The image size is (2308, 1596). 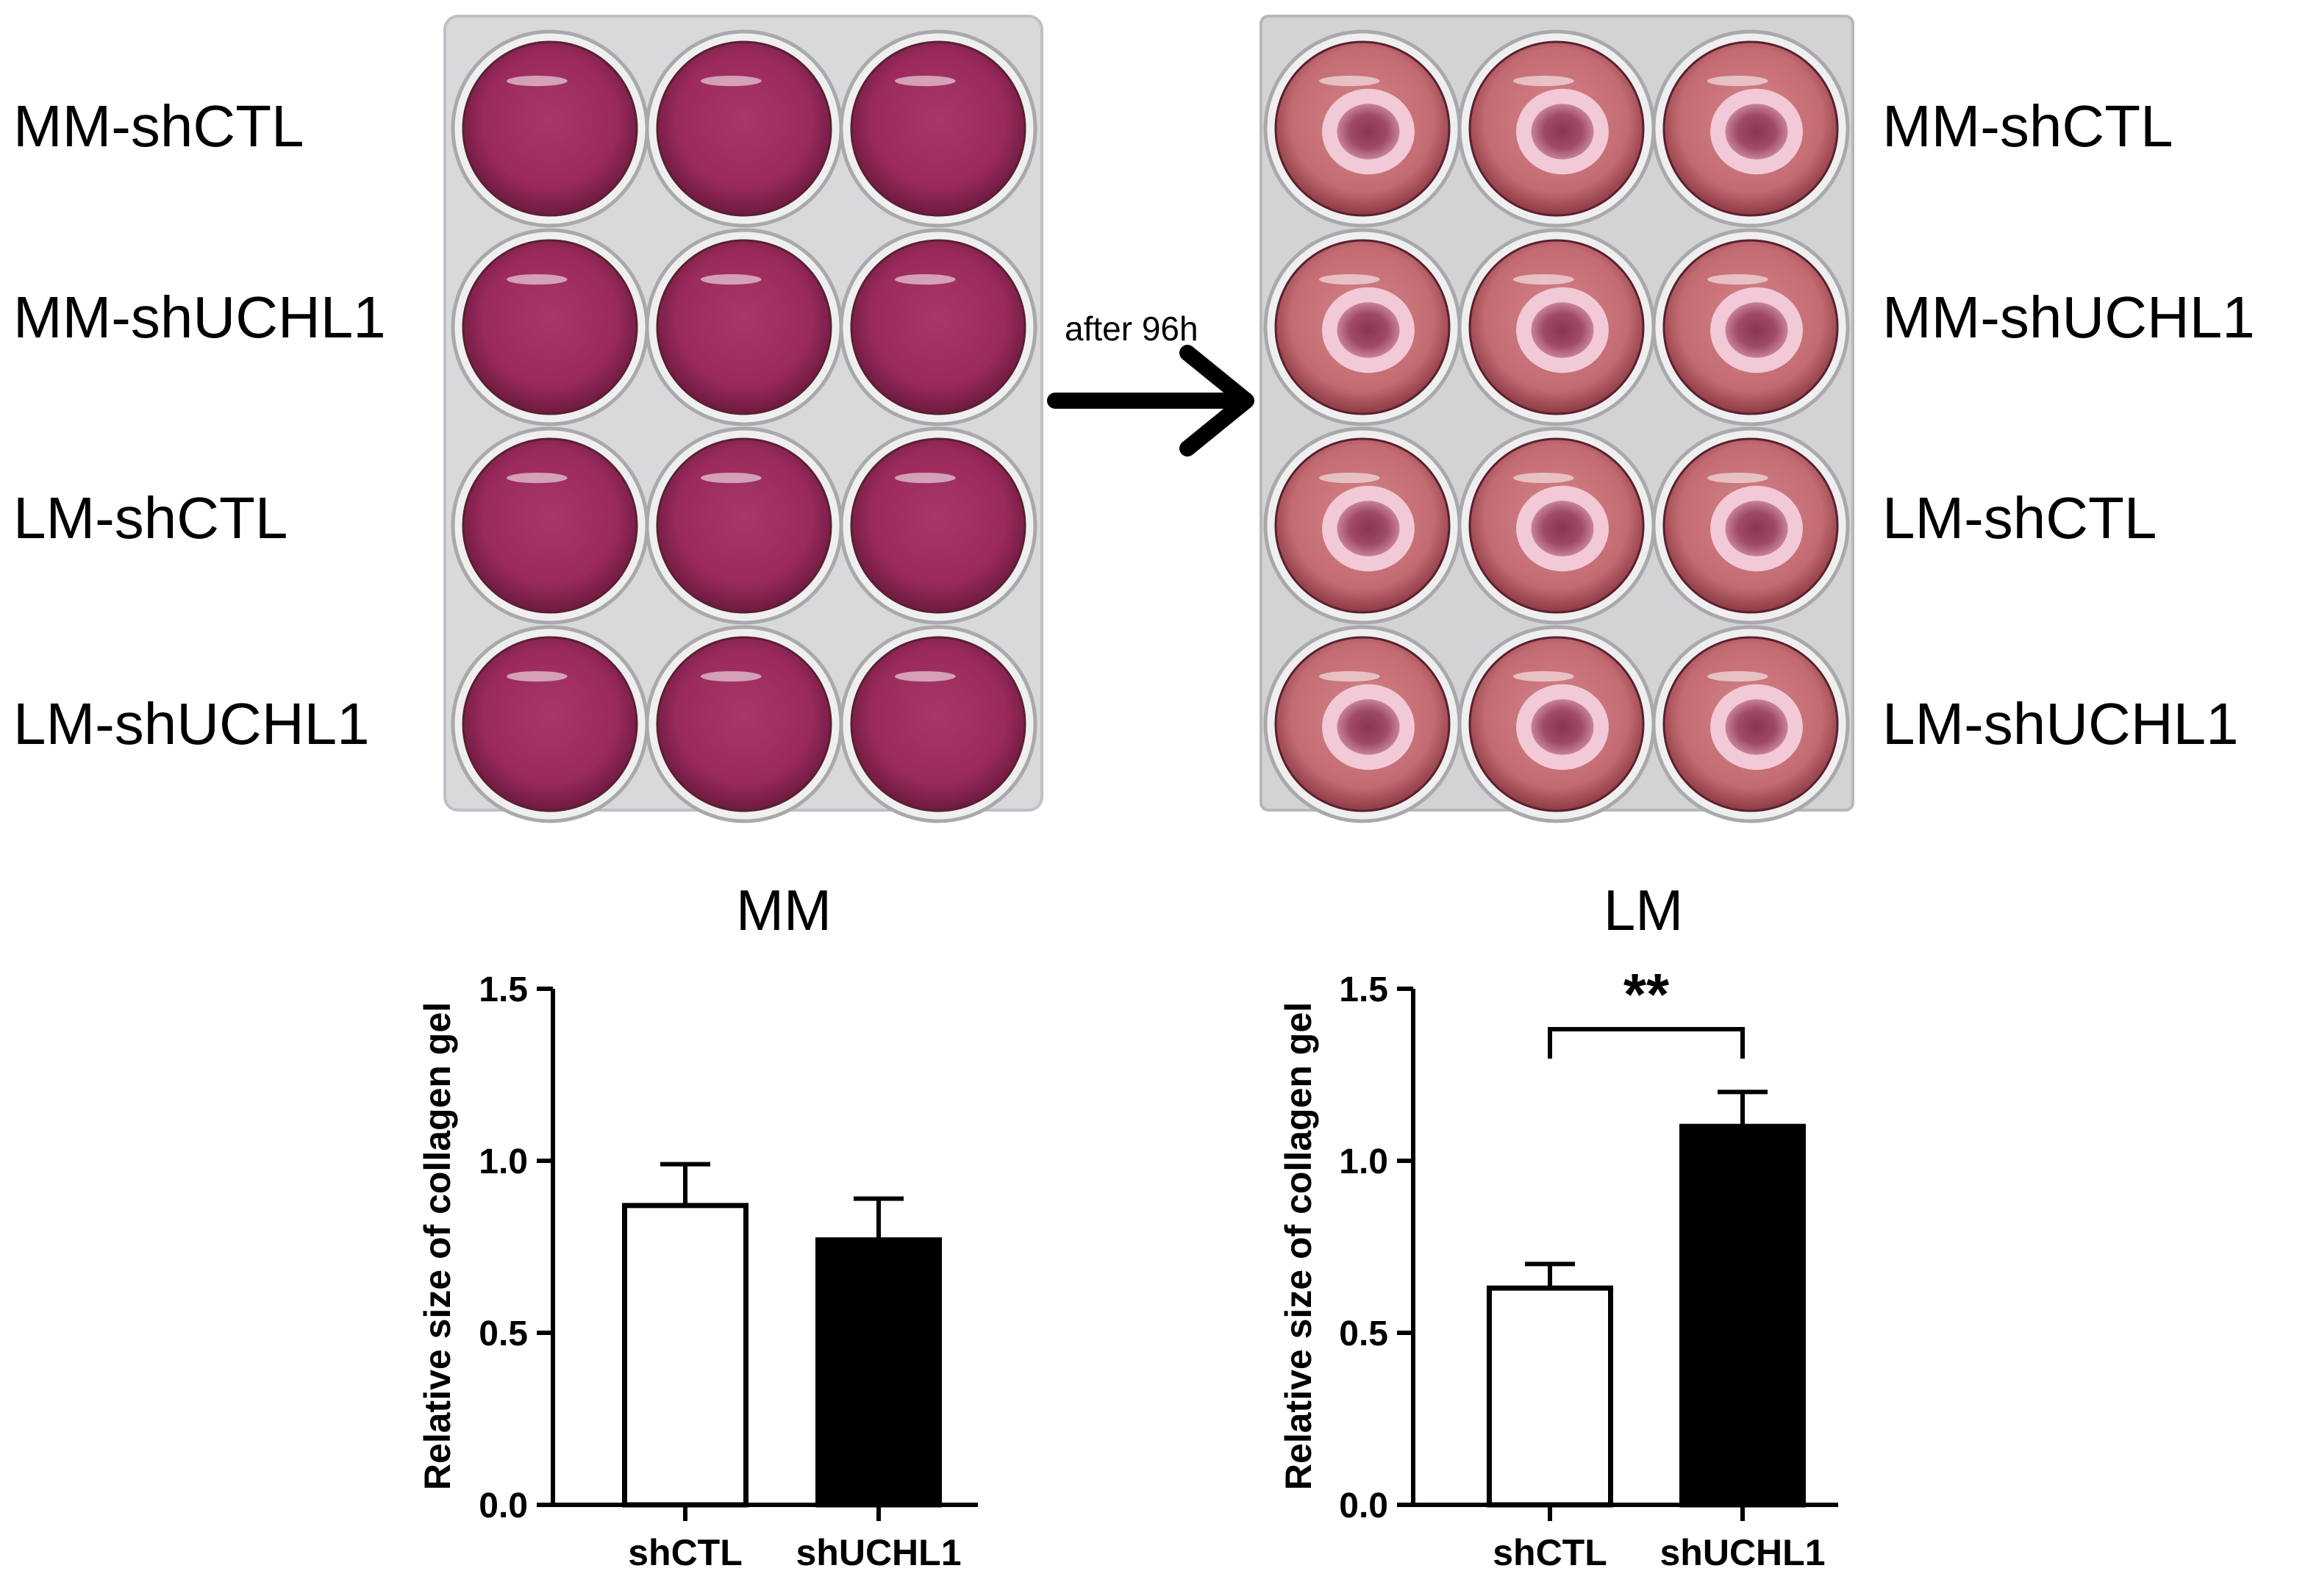 I want to click on arrow-caption: after 96h, so click(x=1131, y=328).